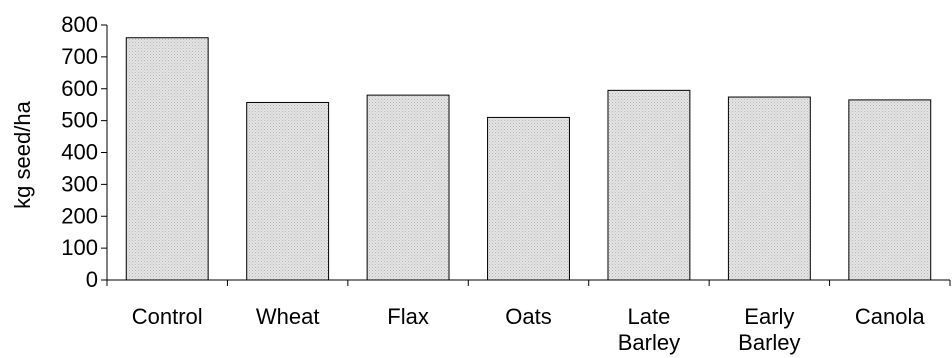 This screenshot has width=952, height=358. Describe the element at coordinates (79, 215) in the screenshot. I see `y-tick-label: 200` at that location.